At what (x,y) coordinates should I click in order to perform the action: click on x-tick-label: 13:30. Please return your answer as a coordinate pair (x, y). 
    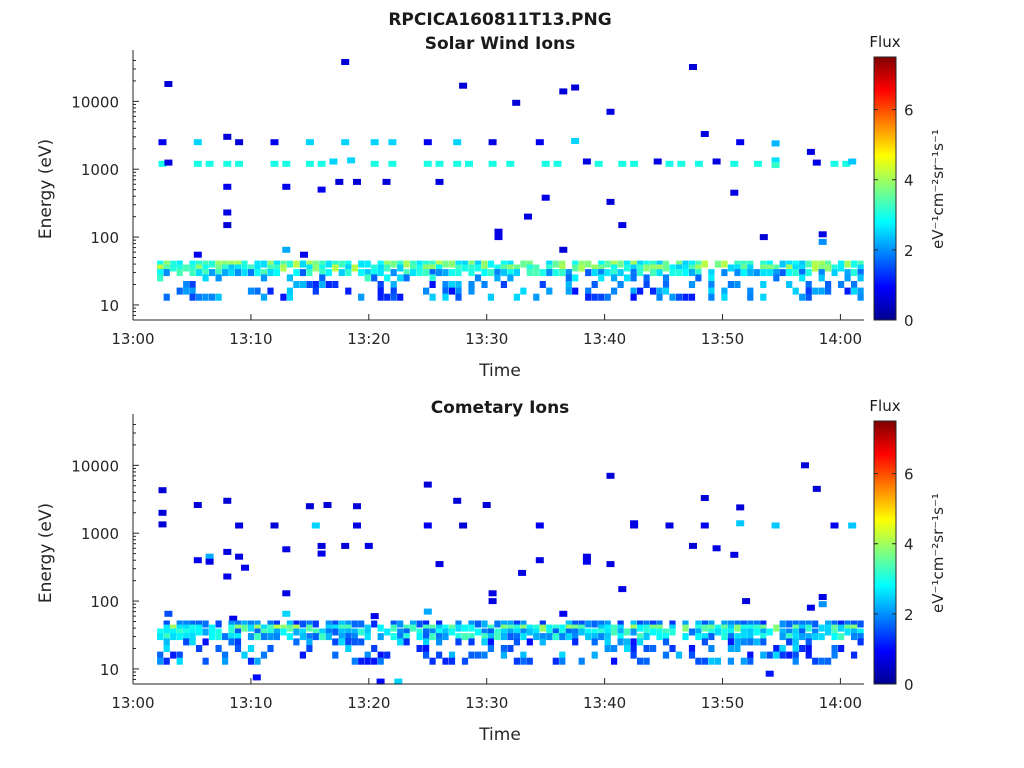
    Looking at the image, I should click on (486, 339).